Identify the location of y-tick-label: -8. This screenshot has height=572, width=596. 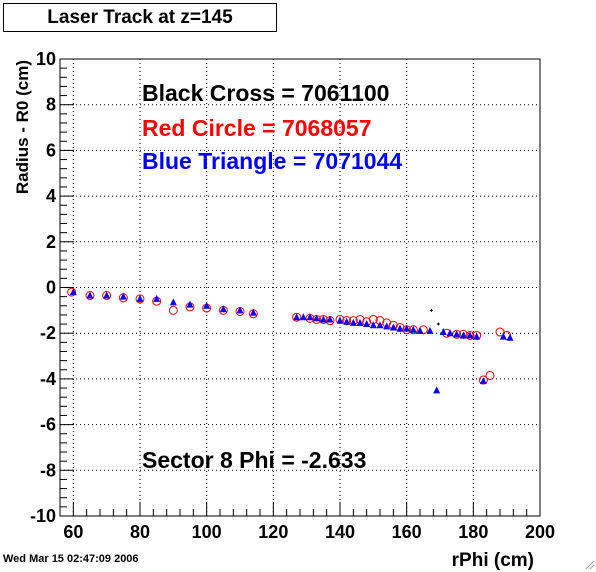
(48, 470).